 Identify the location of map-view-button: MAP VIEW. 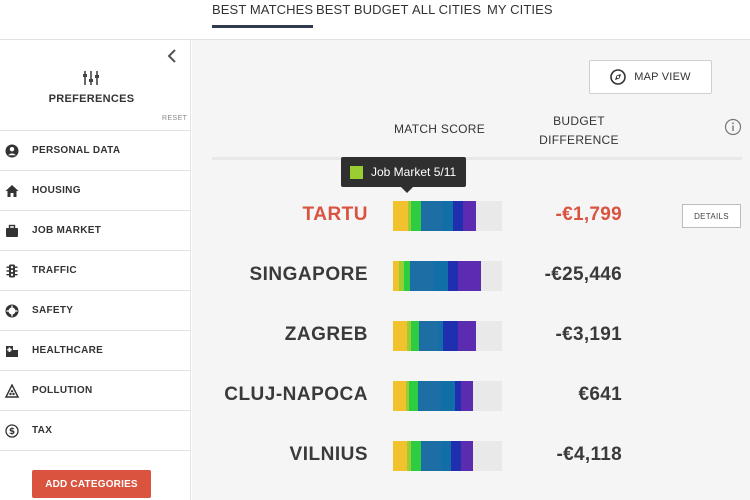
(650, 77).